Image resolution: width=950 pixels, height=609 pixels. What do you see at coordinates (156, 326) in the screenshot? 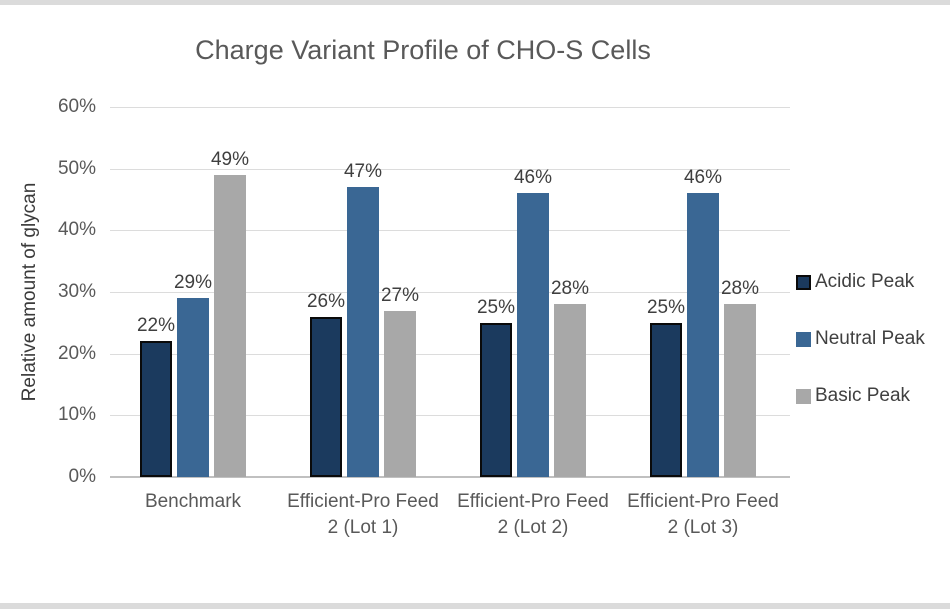
I see `bar-value-label: 22%` at bounding box center [156, 326].